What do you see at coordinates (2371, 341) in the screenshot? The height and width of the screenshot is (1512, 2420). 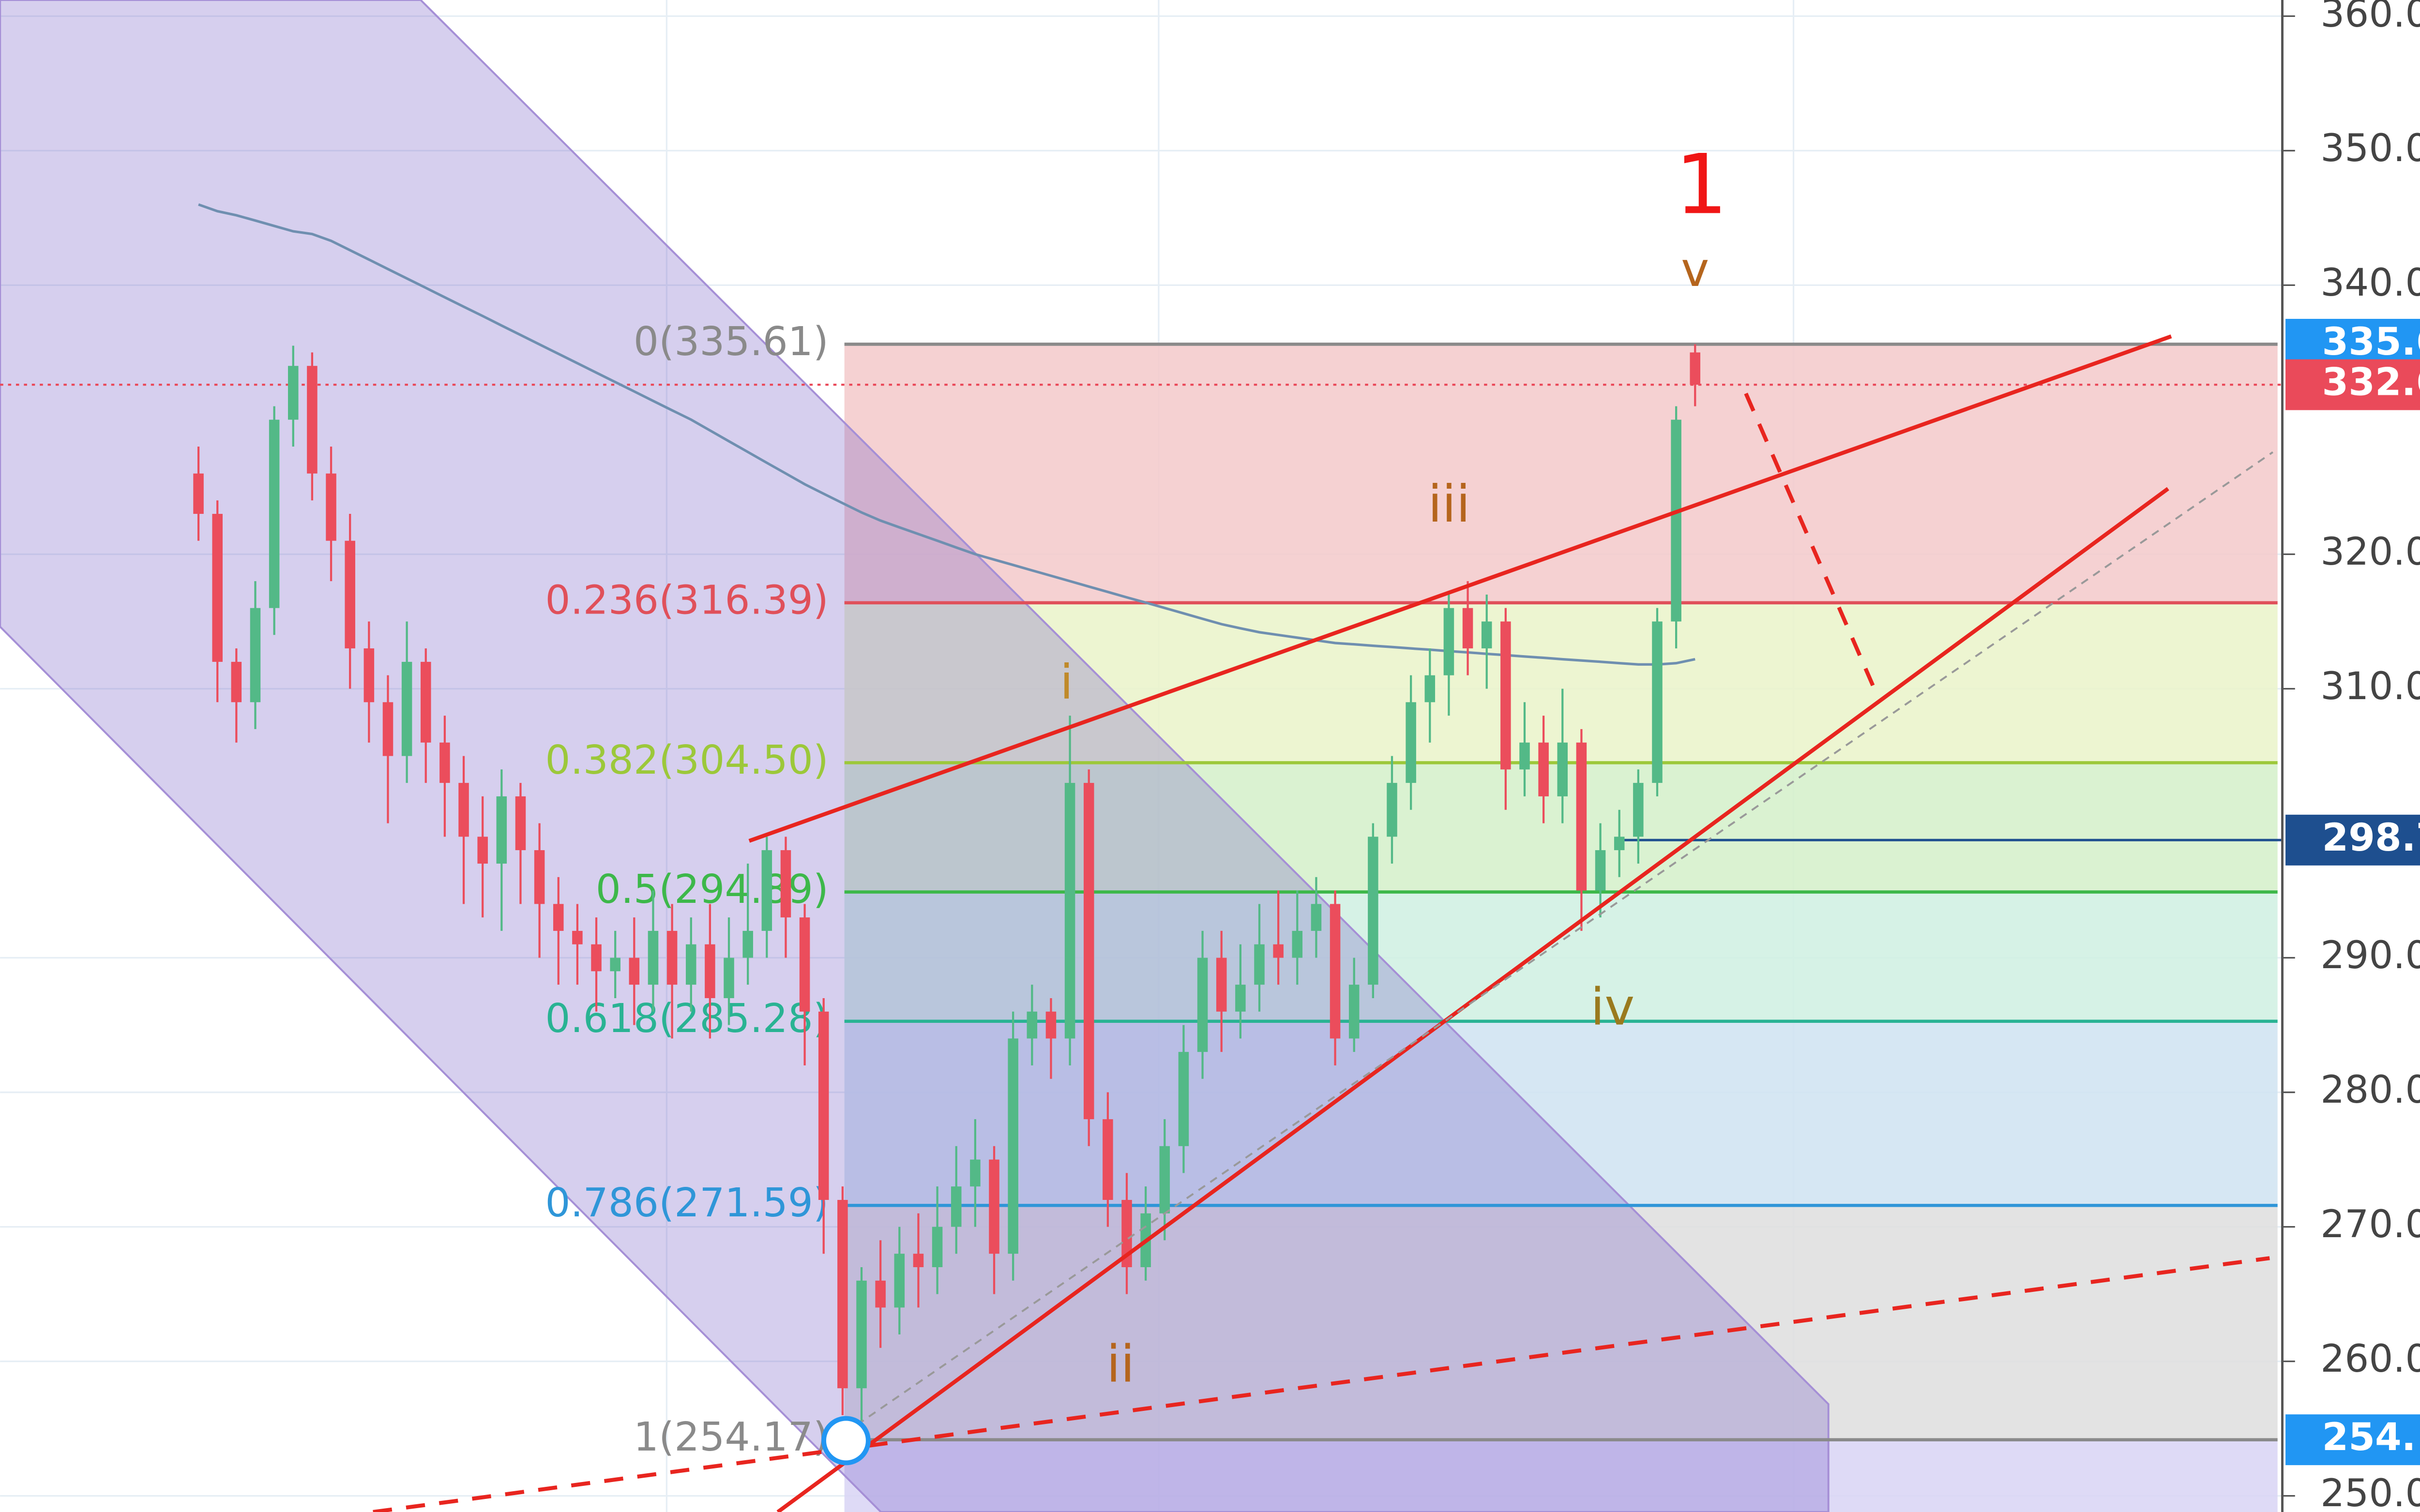 I see `price-badge-label: 335.61` at bounding box center [2371, 341].